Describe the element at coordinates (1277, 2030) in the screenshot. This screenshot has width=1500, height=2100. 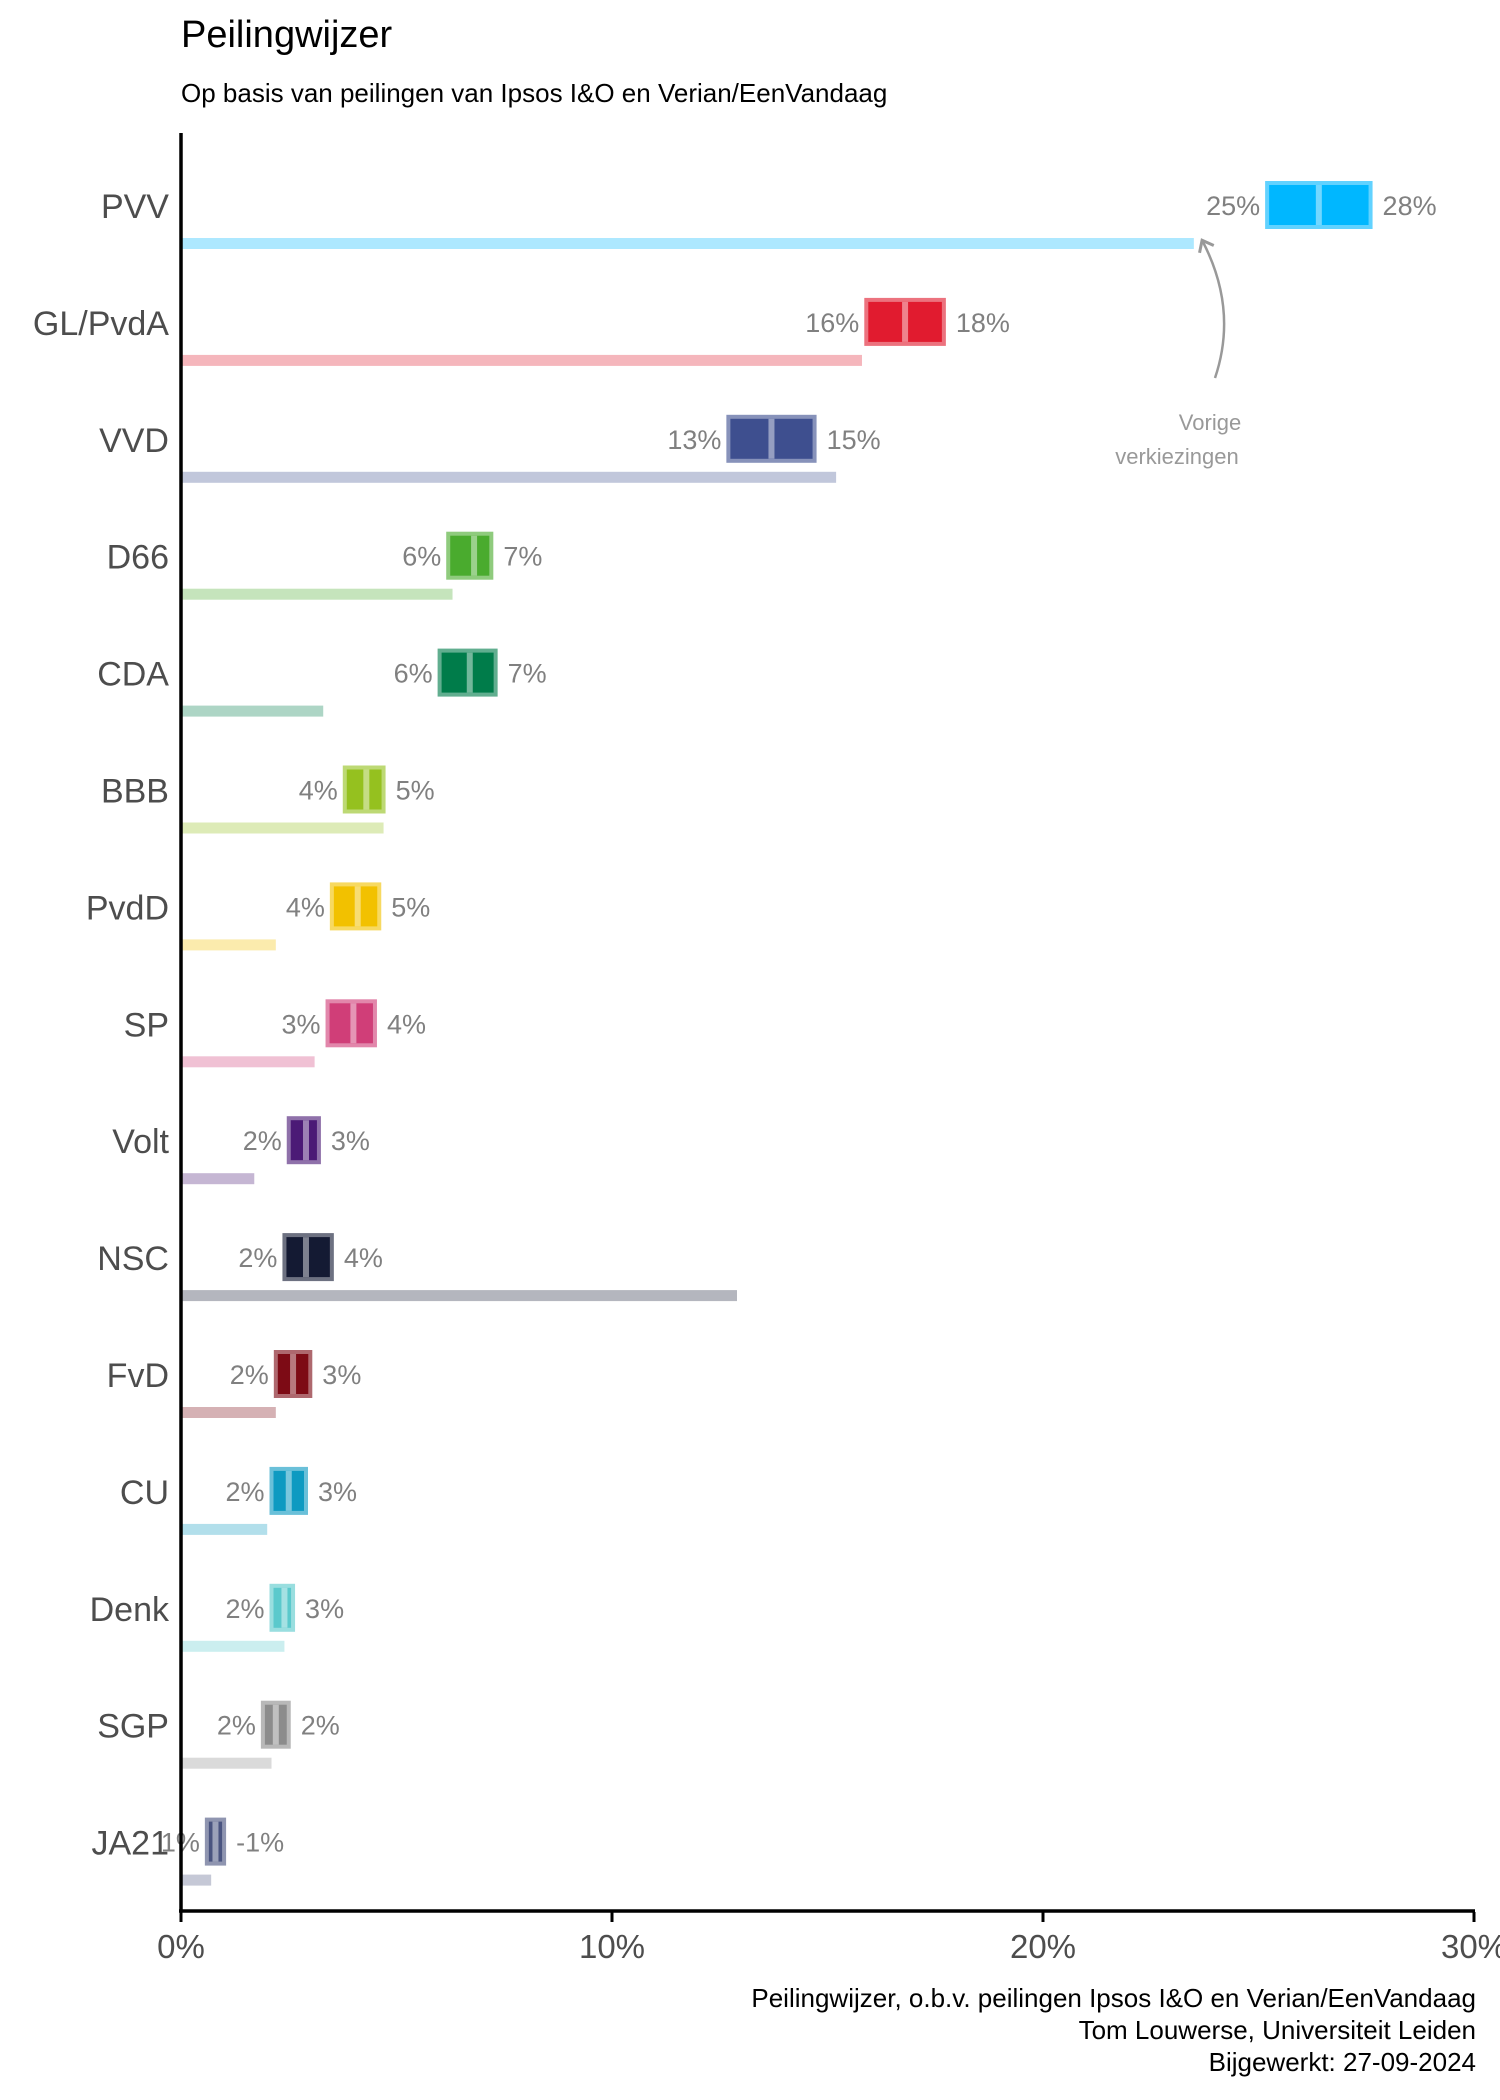
I see `caption-line-author: Tom Louwerse, Universiteit Leiden` at that location.